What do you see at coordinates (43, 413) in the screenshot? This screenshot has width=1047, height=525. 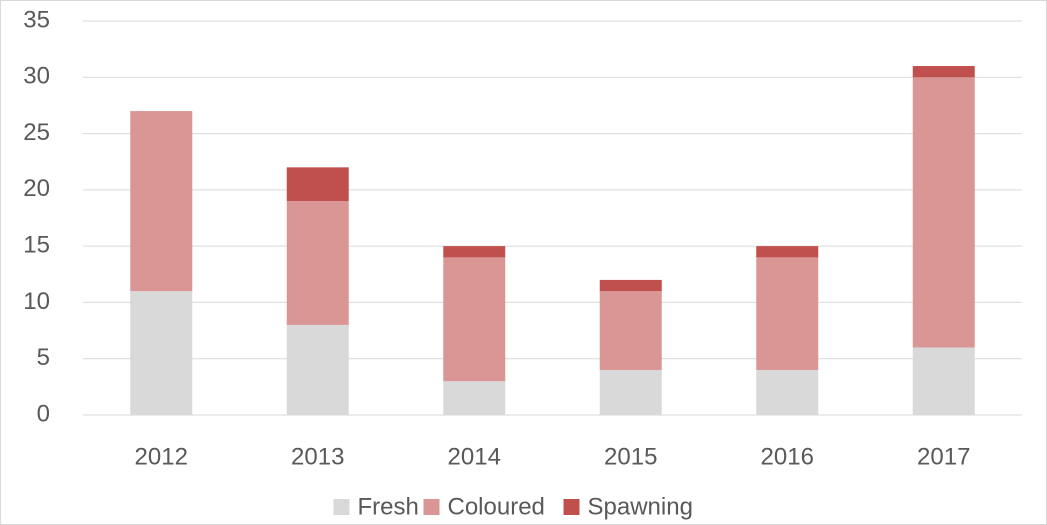 I see `y-tick-label: 0` at bounding box center [43, 413].